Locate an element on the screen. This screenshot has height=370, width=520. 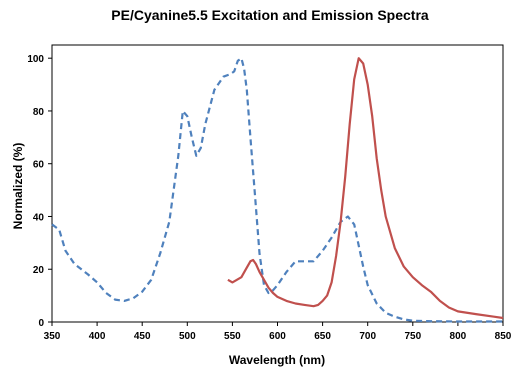
x-tick-label: 450 is located at coordinates (142, 336).